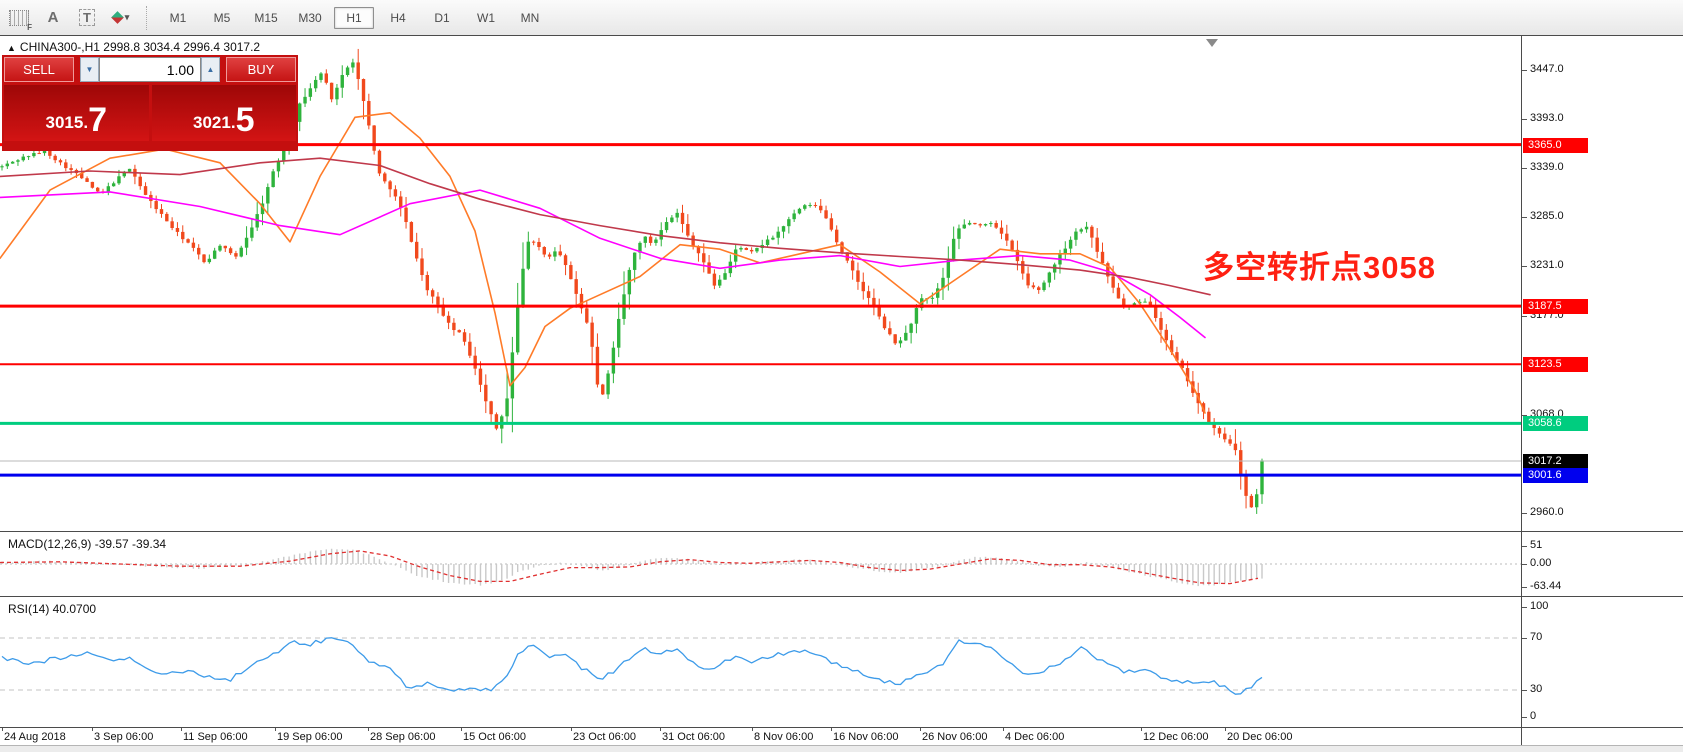 The image size is (1683, 752). What do you see at coordinates (39, 69) in the screenshot?
I see `sell-button: SELL` at bounding box center [39, 69].